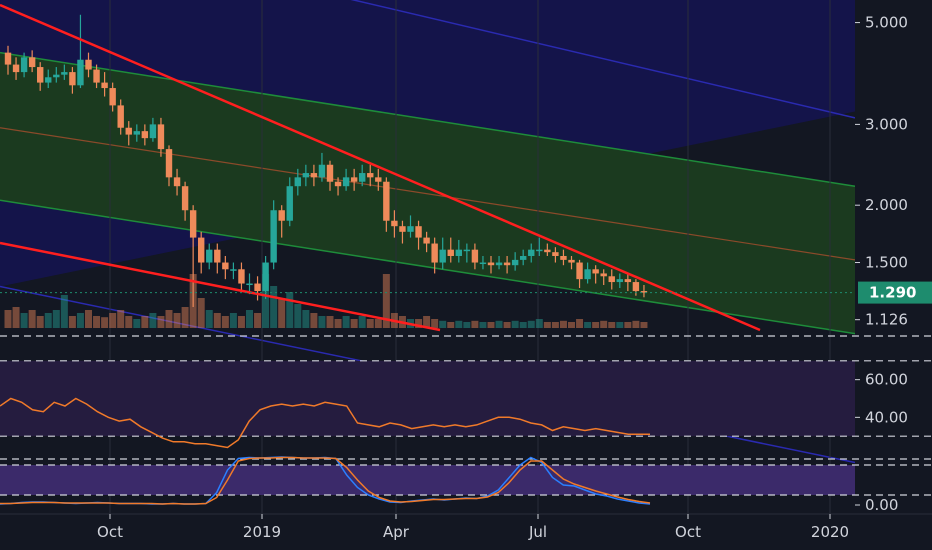 This screenshot has width=932, height=550. Describe the element at coordinates (886, 124) in the screenshot. I see `price-tick-label: 3.000` at that location.